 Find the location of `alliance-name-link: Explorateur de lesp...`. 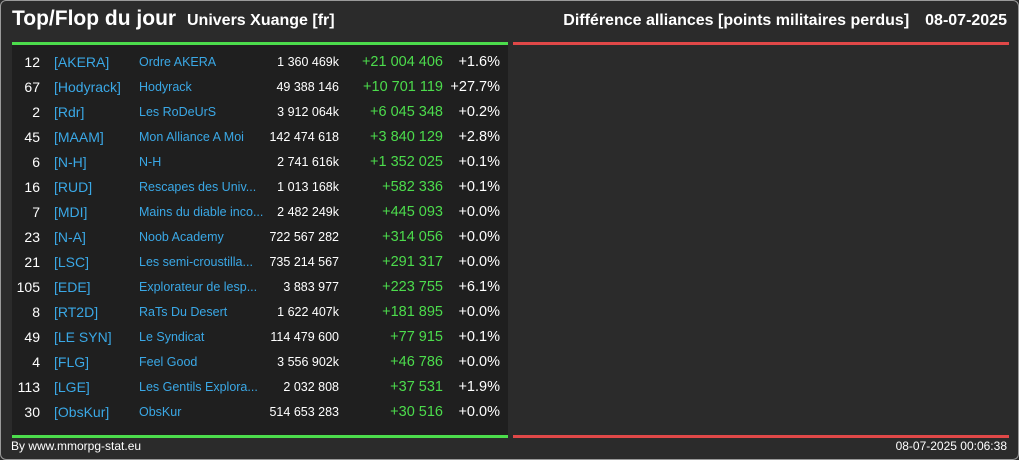

alliance-name-link: Explorateur de lesp... is located at coordinates (198, 287).